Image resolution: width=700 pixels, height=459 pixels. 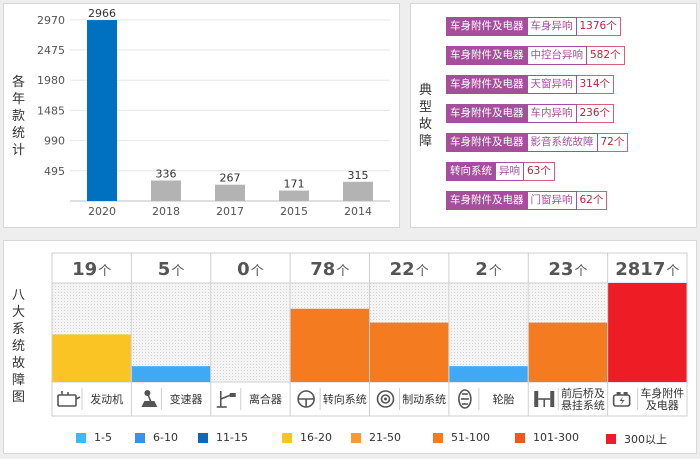 I want to click on fault-row: 车身附件及电器 中控台异响 582个, so click(x=535, y=55).